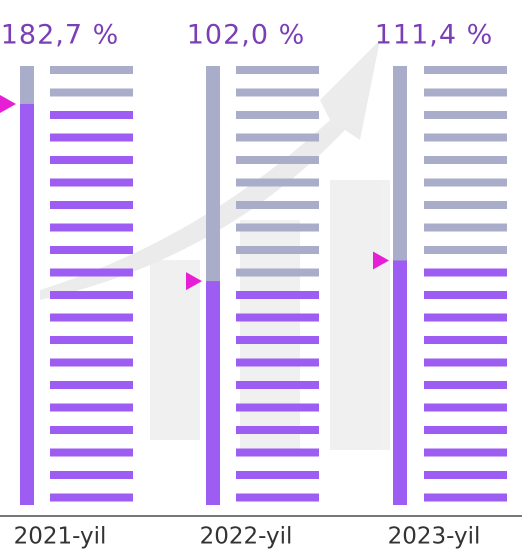 Image resolution: width=522 pixels, height=552 pixels. I want to click on category-label: 2021-yil, so click(60, 537).